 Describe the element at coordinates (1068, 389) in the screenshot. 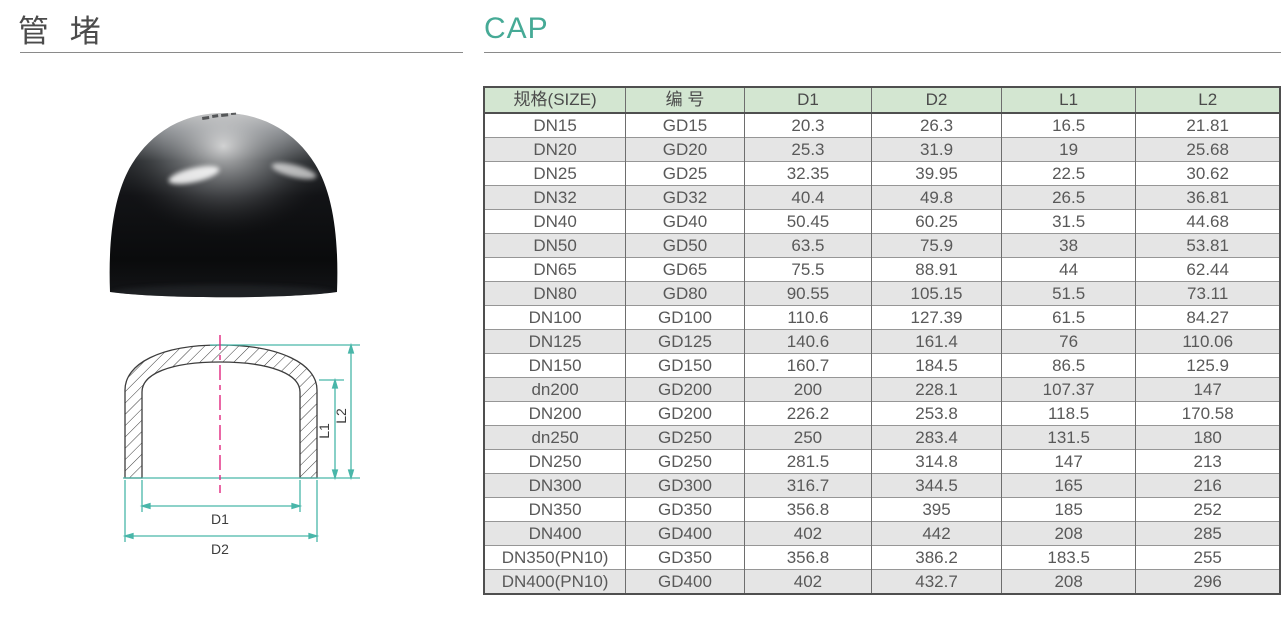

I see `table-cell: 107.37` at that location.